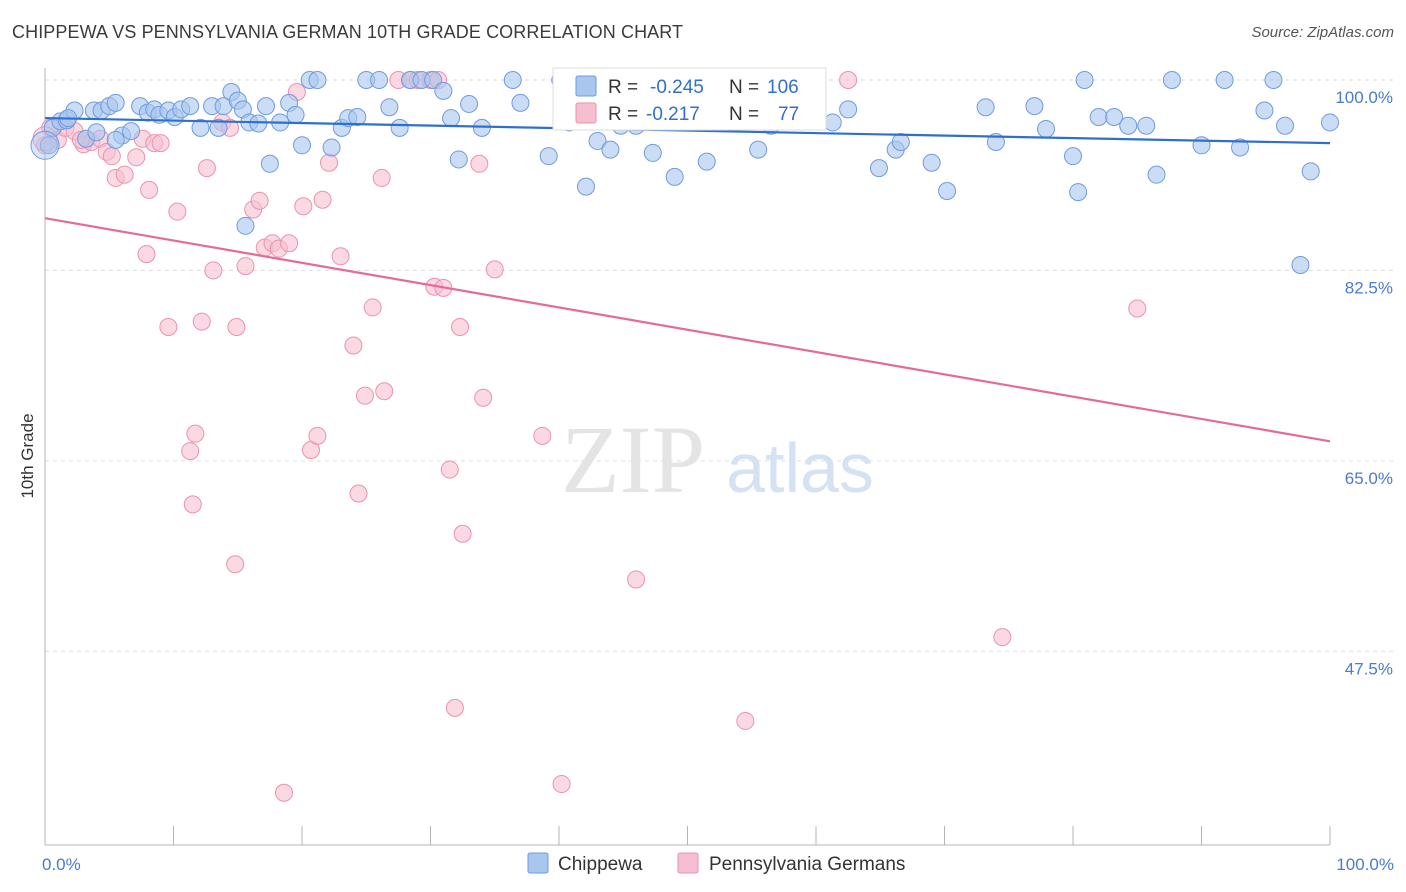  What do you see at coordinates (744, 114) in the screenshot?
I see `legend-n-label-2: N =` at bounding box center [744, 114].